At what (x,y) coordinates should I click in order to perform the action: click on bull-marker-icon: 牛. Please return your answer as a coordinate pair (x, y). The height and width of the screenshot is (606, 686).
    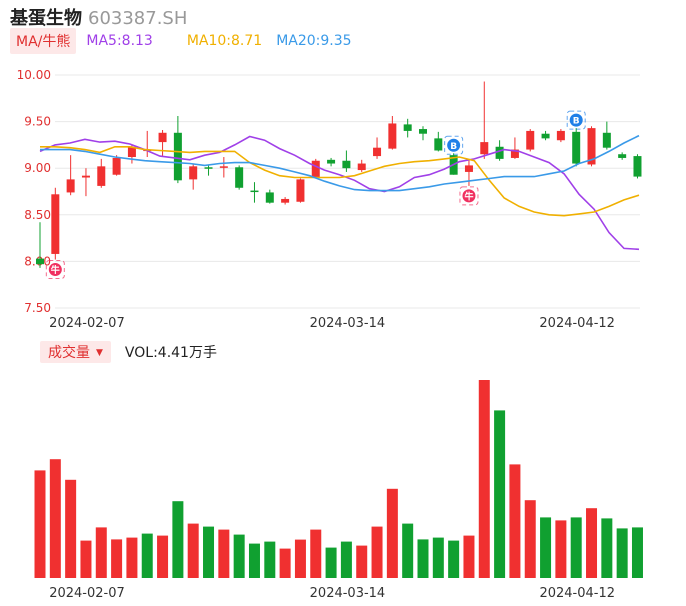
    Looking at the image, I should click on (469, 196).